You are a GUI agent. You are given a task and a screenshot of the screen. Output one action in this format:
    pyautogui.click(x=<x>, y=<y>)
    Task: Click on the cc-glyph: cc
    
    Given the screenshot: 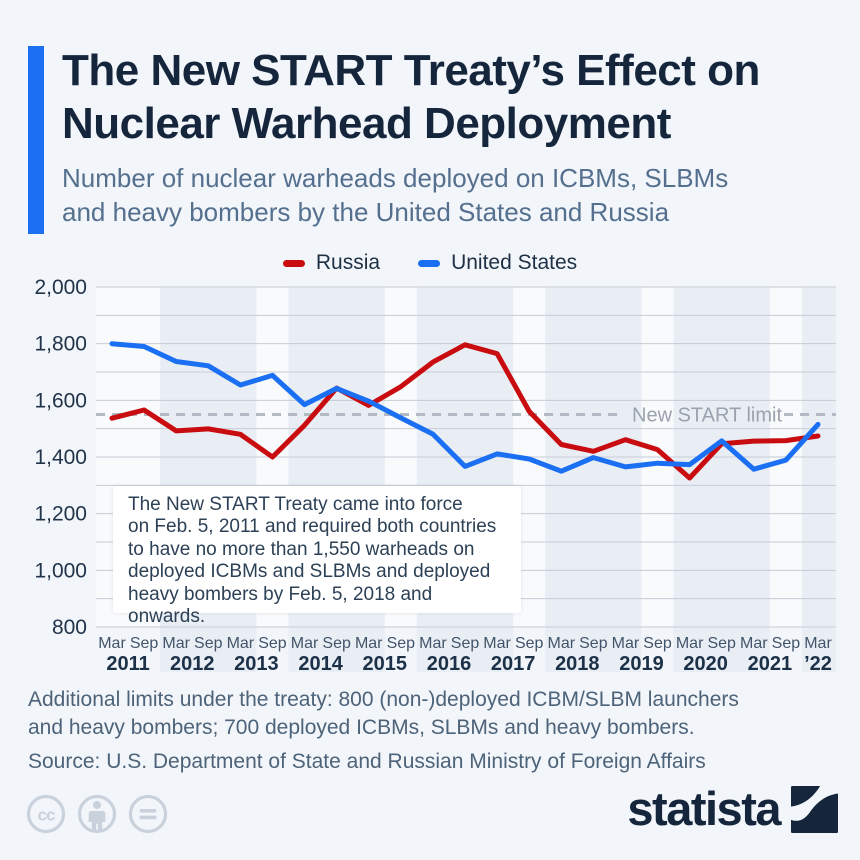 What is the action you would take?
    pyautogui.click(x=46, y=815)
    